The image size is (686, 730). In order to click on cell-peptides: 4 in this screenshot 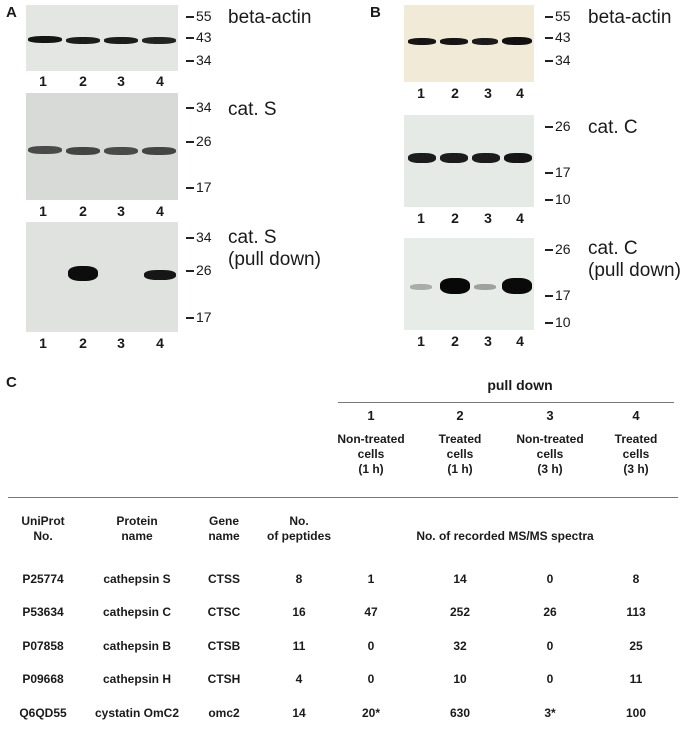, I will do `click(299, 679)`.